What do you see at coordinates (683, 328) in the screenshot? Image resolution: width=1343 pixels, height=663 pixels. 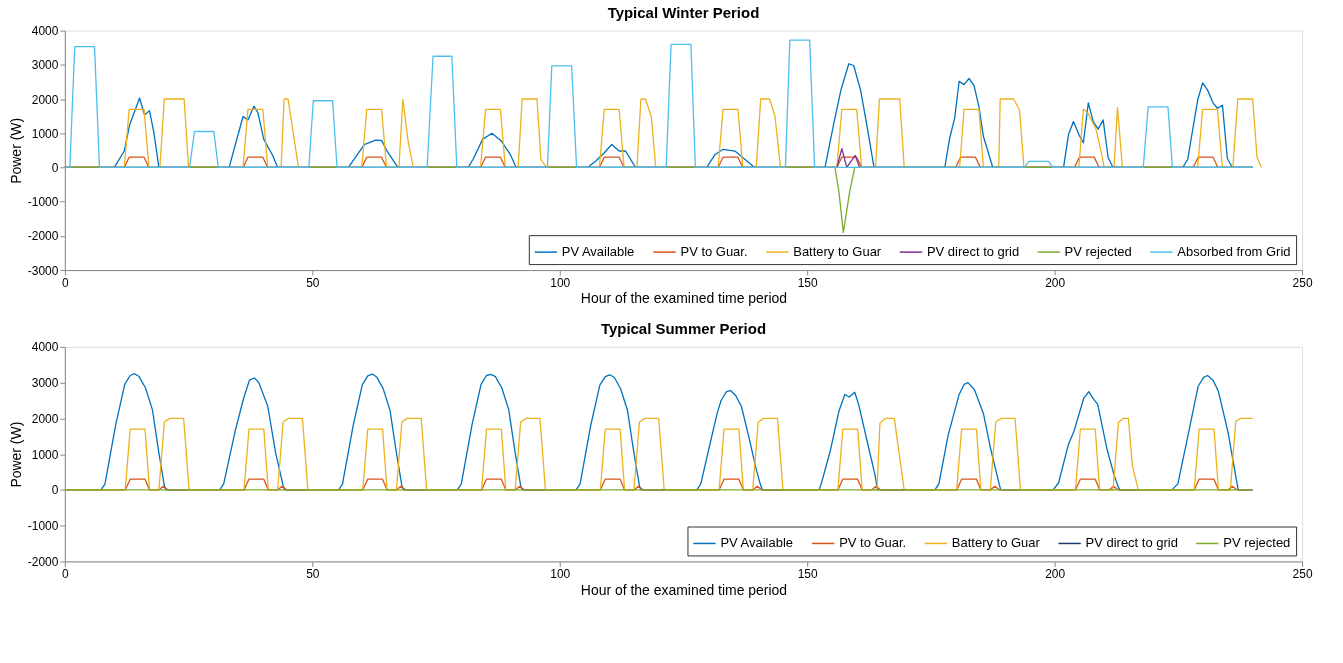 I see `chart-title: Typical Summer Period` at bounding box center [683, 328].